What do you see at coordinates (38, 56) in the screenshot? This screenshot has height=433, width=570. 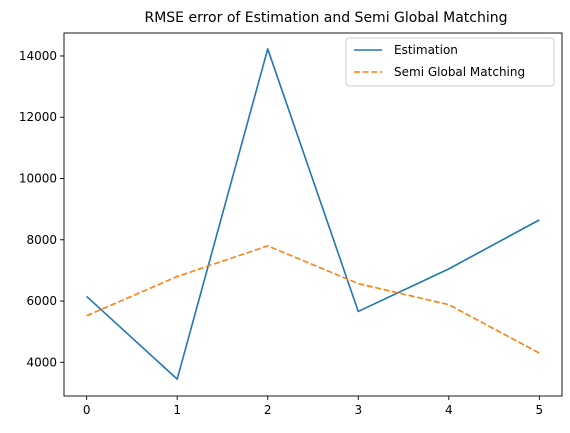 I see `y-tick-label: 14000` at bounding box center [38, 56].